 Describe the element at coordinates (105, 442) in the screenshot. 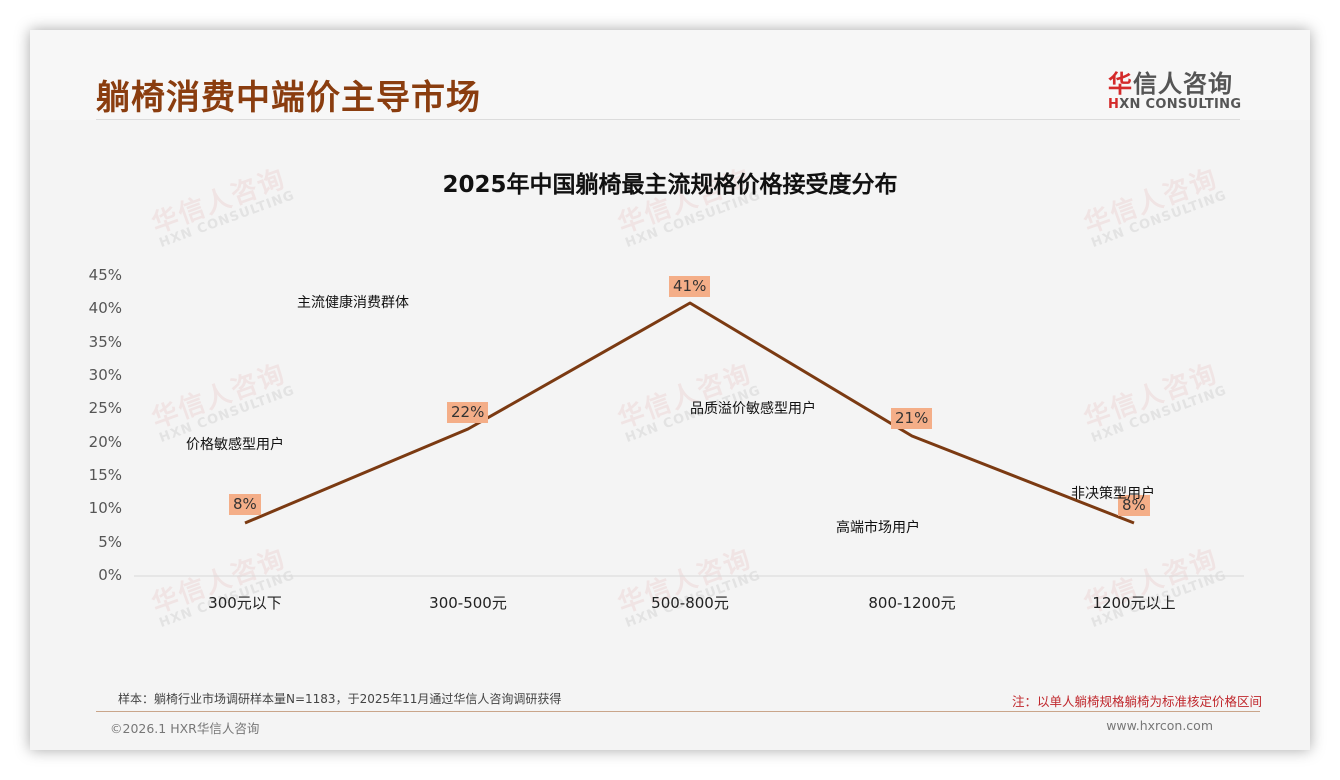

I see `y-tick: 20%` at that location.